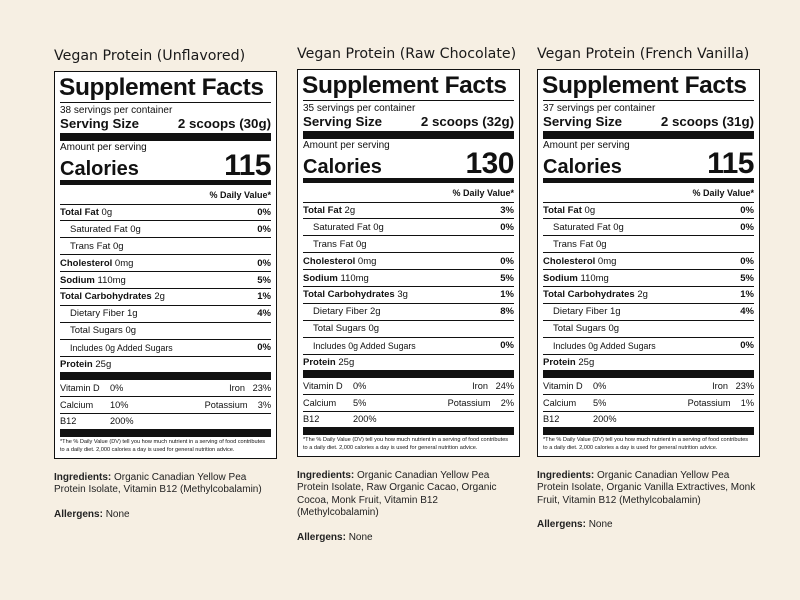  I want to click on total-fat-value: 2g, so click(350, 210).